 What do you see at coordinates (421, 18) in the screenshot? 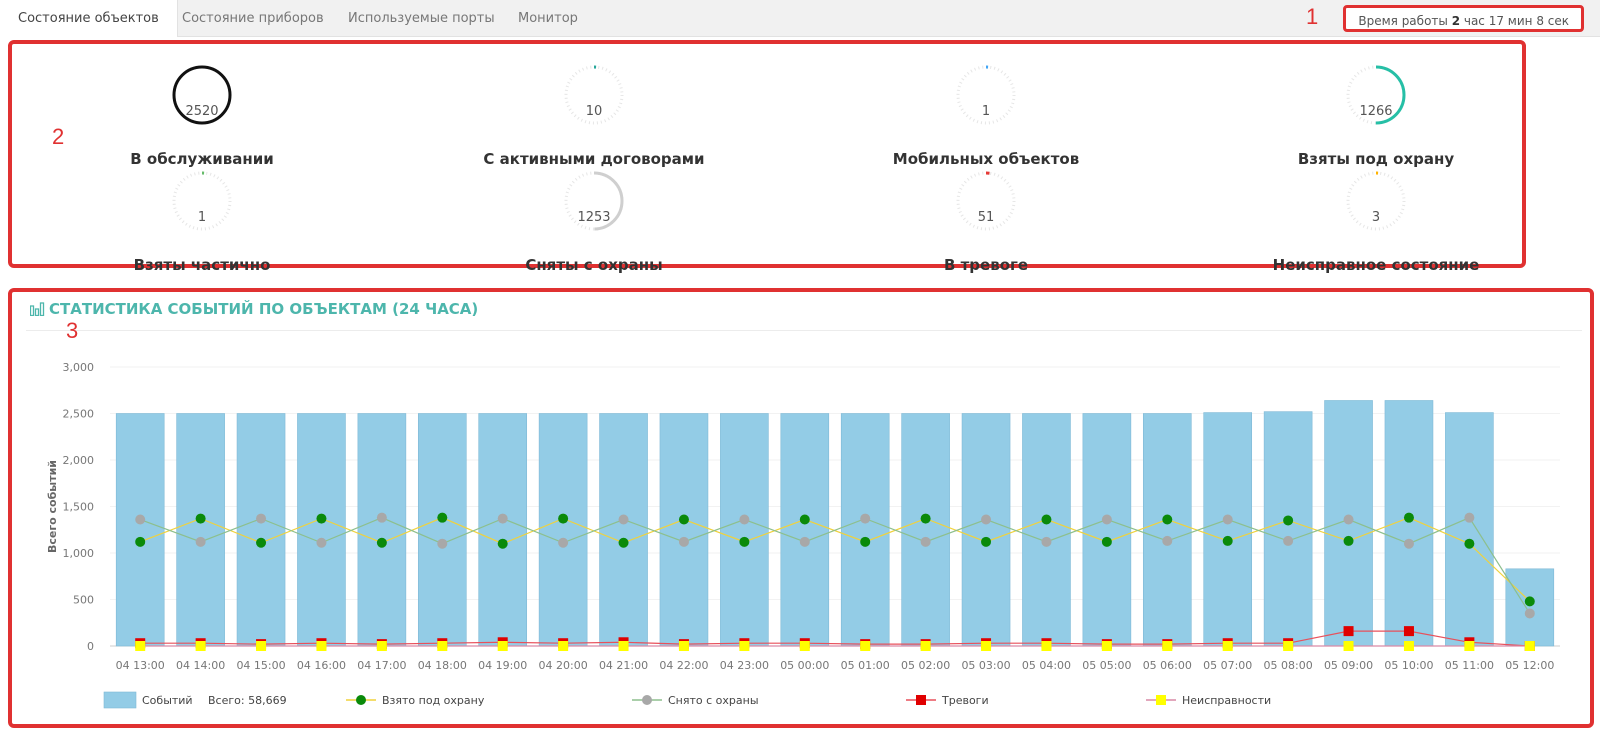
I see `tab-used-ports: Используемые порты` at bounding box center [421, 18].